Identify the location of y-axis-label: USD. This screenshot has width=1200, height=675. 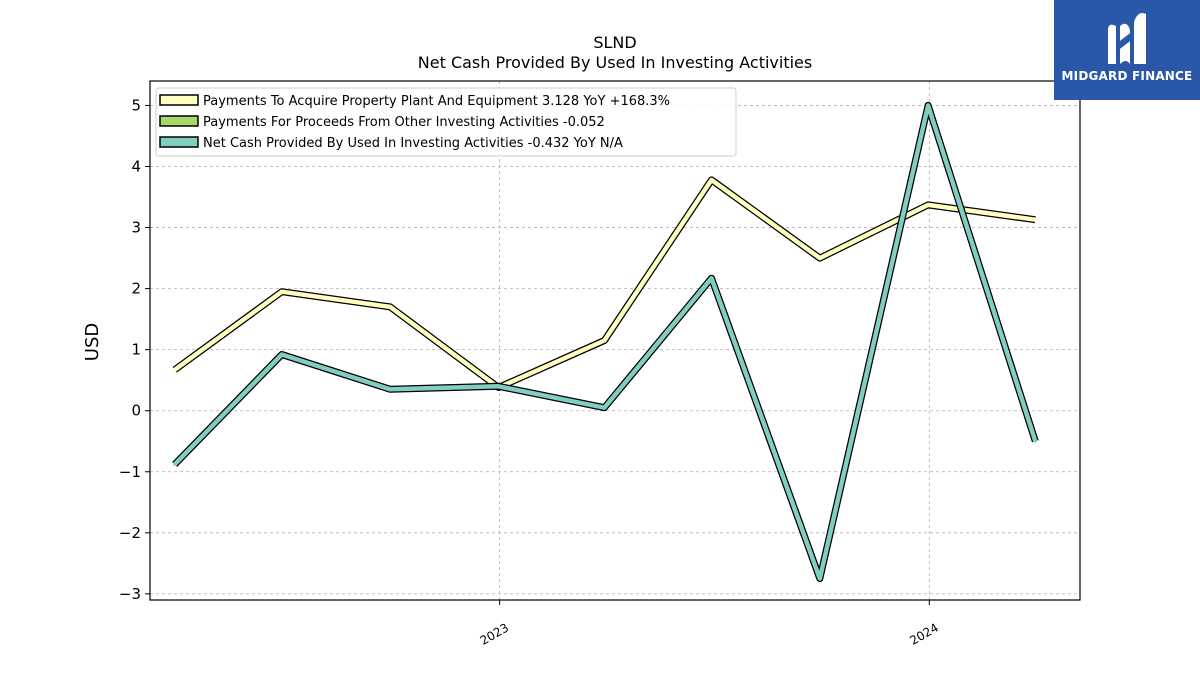
(92, 342).